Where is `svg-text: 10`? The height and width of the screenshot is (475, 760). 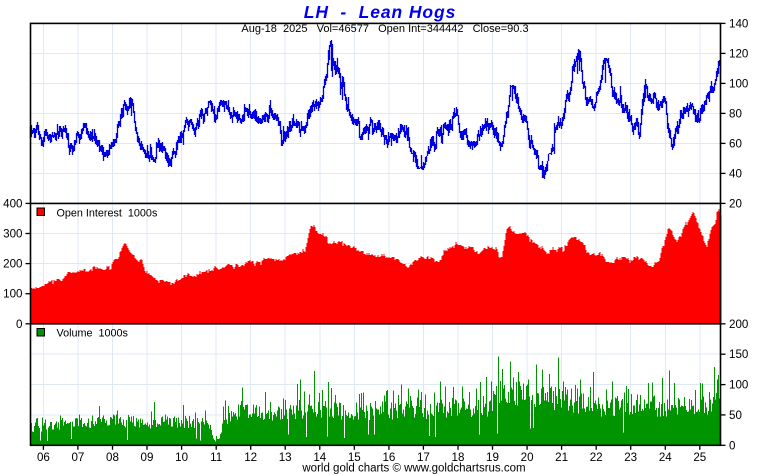 svg-text: 10 is located at coordinates (181, 457).